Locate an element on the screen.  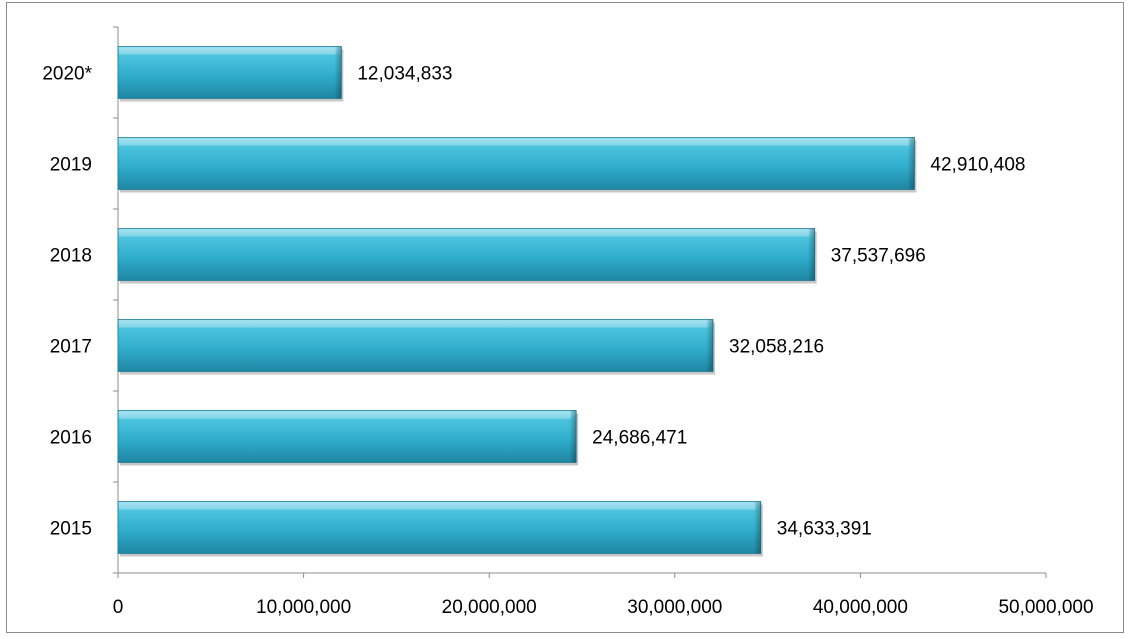
bar-group: 2015 34,633,391 is located at coordinates (461, 529).